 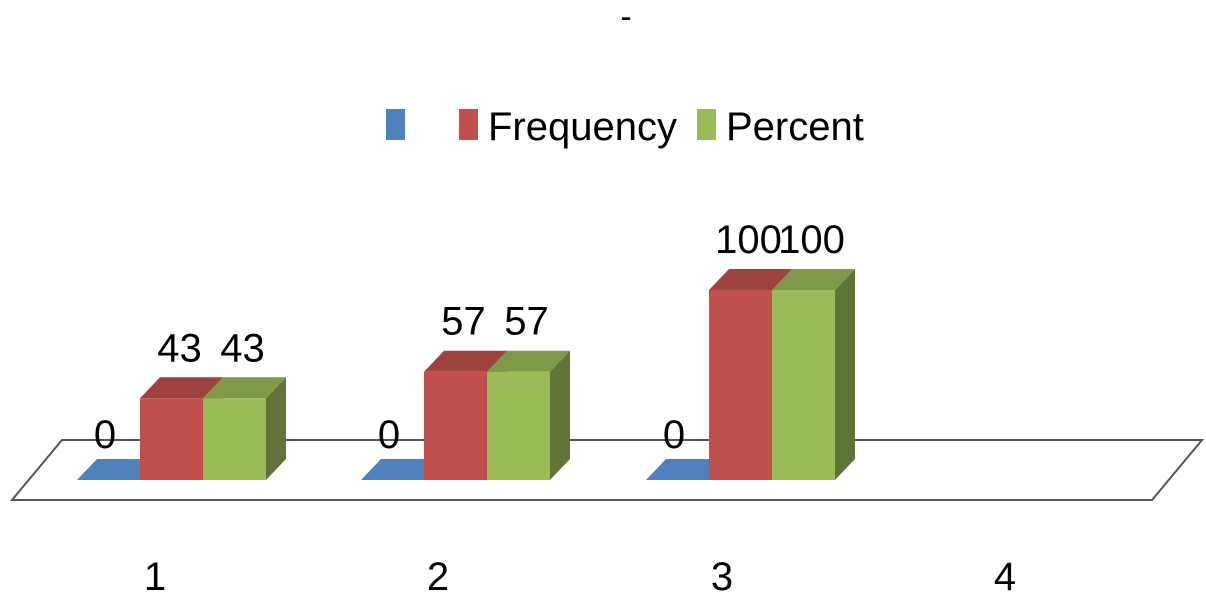 What do you see at coordinates (674, 435) in the screenshot?
I see `data-label-series-1-cat-3: 0` at bounding box center [674, 435].